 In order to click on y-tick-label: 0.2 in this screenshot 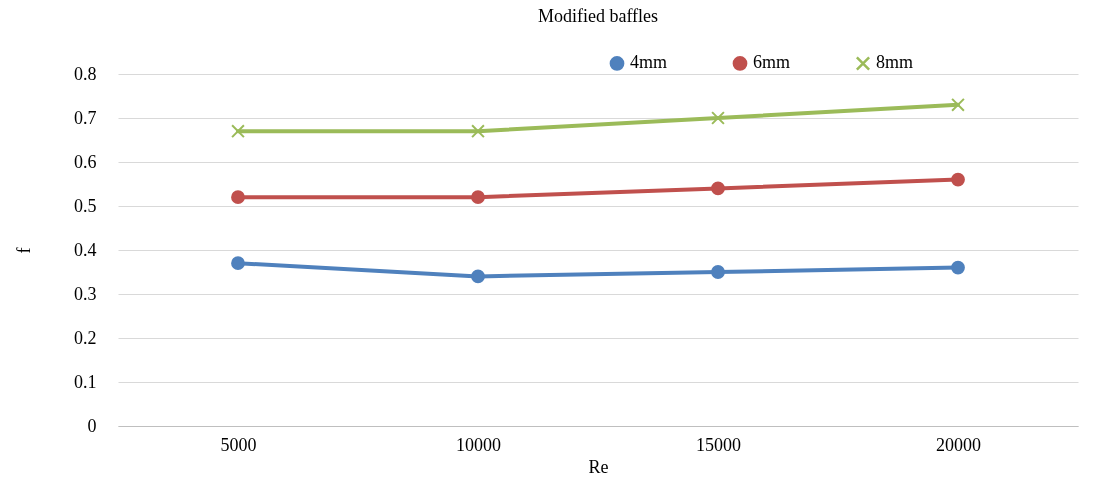, I will do `click(85, 337)`.